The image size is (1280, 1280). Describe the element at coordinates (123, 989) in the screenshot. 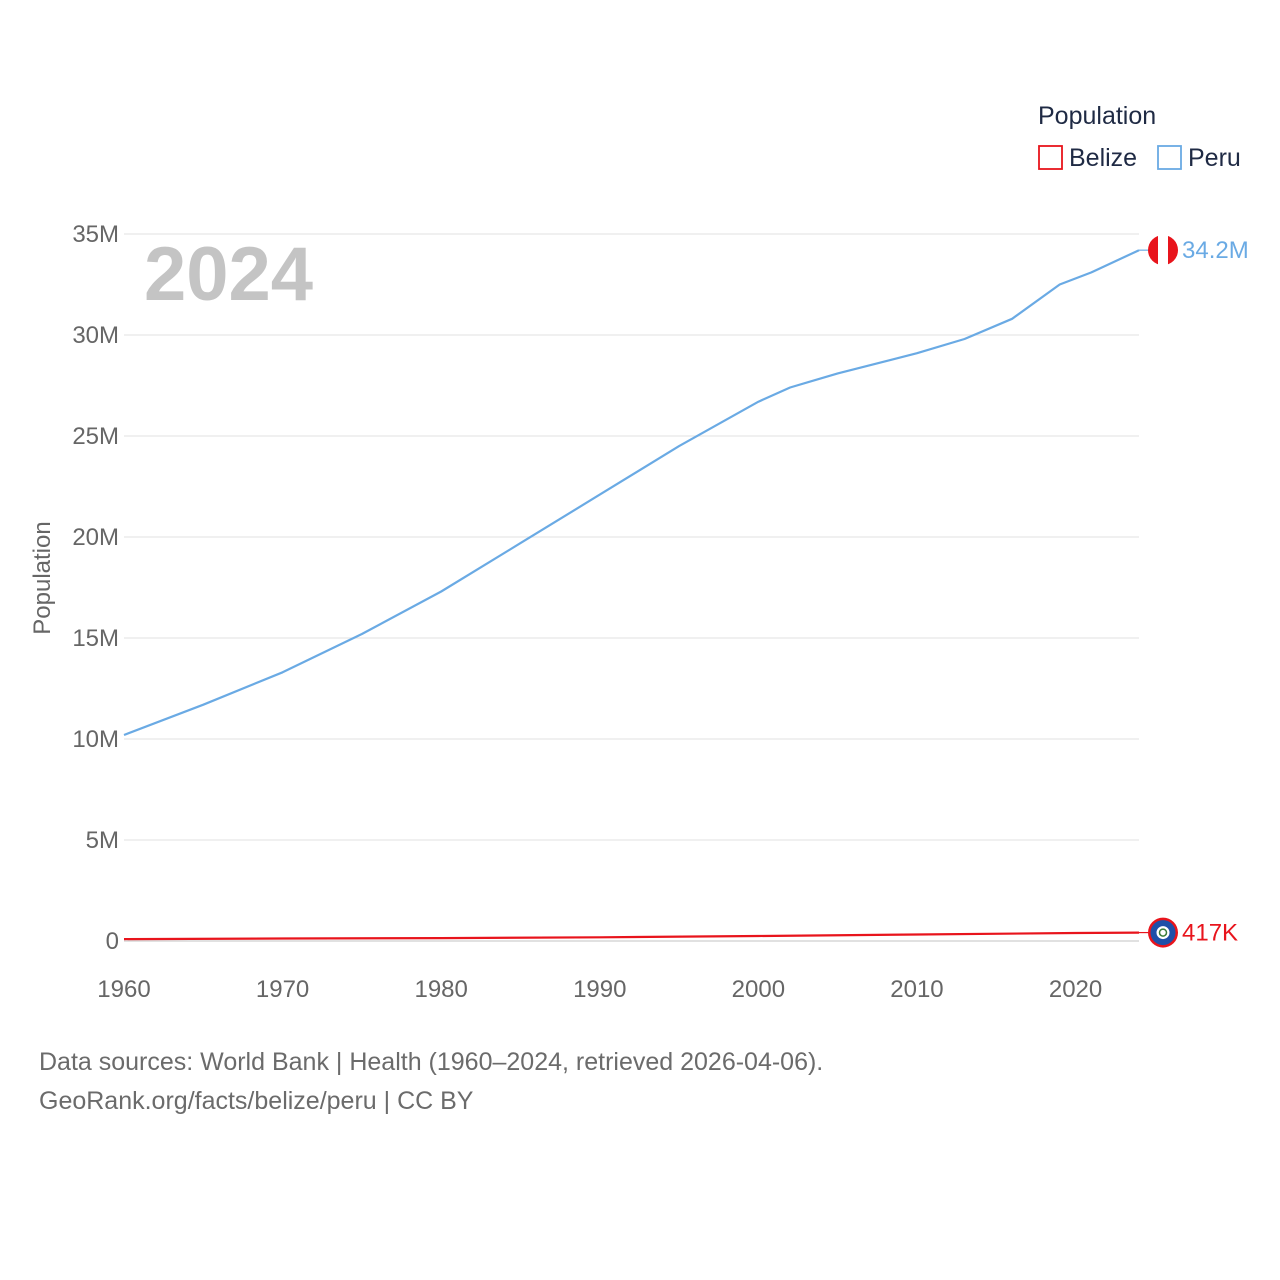

I see `x-tick-label: 1960` at that location.